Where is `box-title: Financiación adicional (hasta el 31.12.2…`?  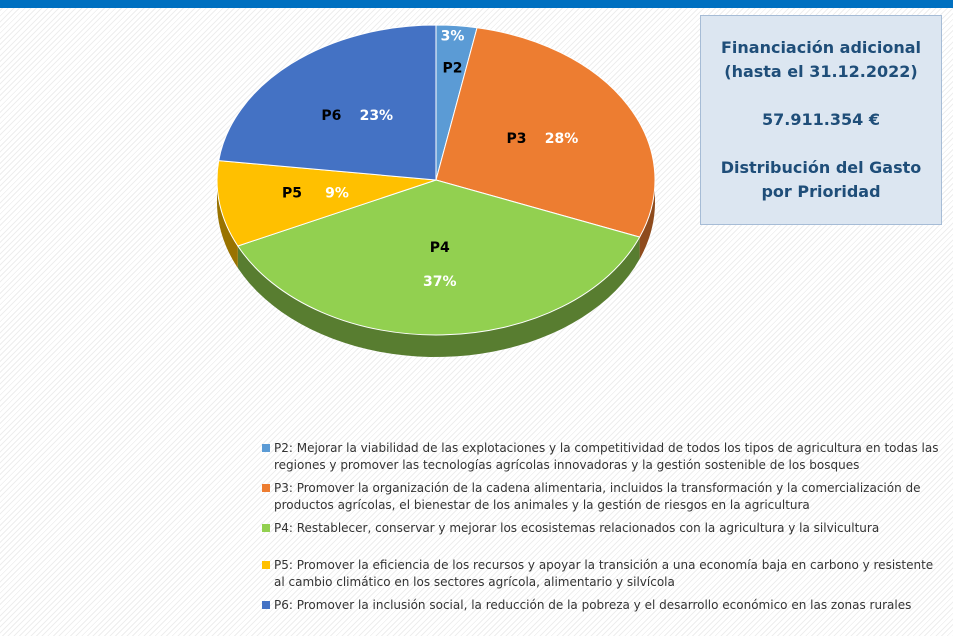
box-title: Financiación adicional (hasta el 31.12.2… is located at coordinates (821, 59).